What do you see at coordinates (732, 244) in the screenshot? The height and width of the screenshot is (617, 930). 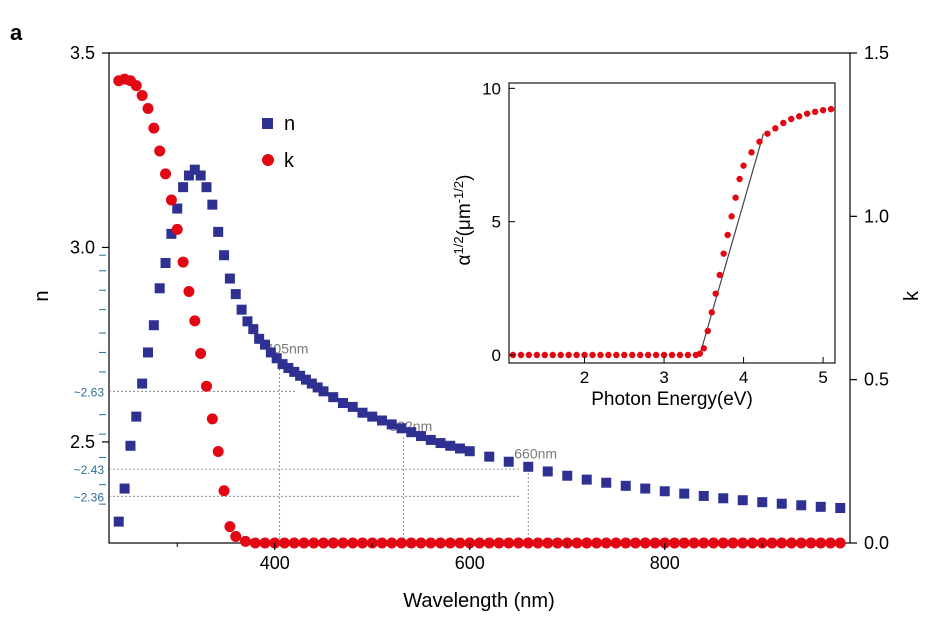 I see `inset-linear-fit` at bounding box center [732, 244].